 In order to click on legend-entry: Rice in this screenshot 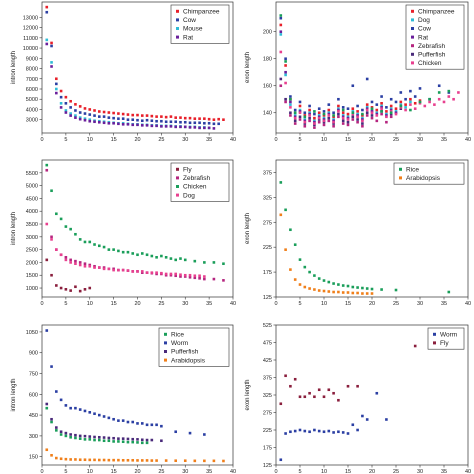, I will do `click(412, 170)`.